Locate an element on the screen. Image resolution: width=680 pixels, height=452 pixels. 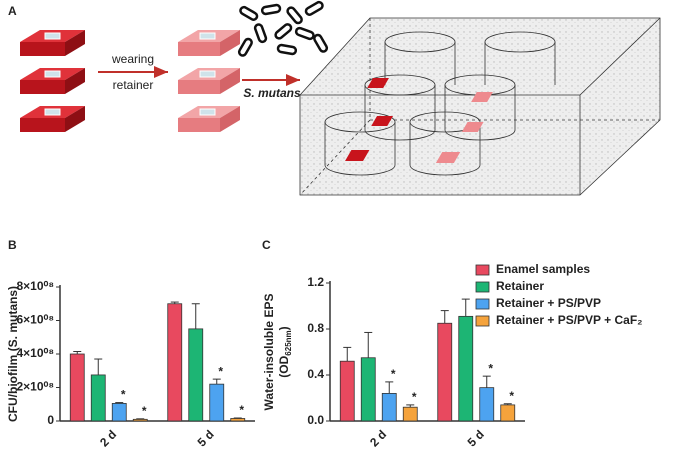
arrow-label: wearing is located at coordinates (132, 59).